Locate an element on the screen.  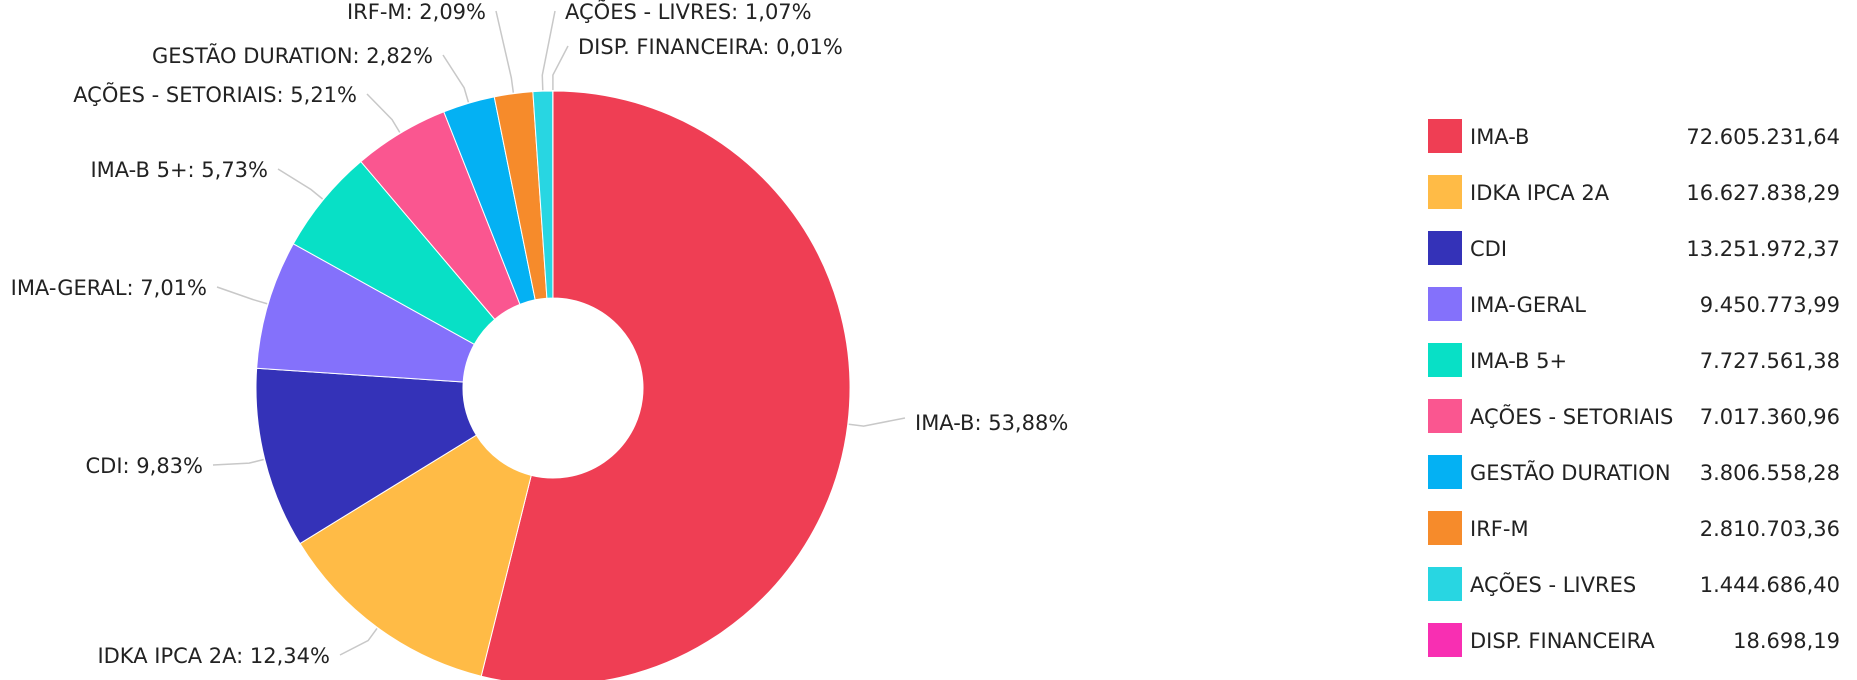
slice-label-ima-b-5: IMA-B 5+: 5,73% is located at coordinates (179, 170).